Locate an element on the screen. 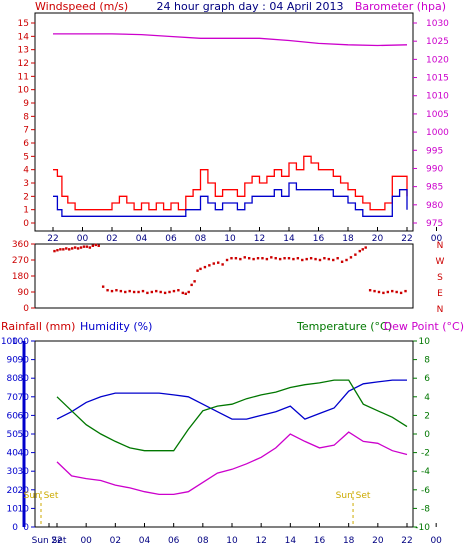 The height and width of the screenshot is (555, 468). rainfall-tick-label: 30 is located at coordinates (13, 472).